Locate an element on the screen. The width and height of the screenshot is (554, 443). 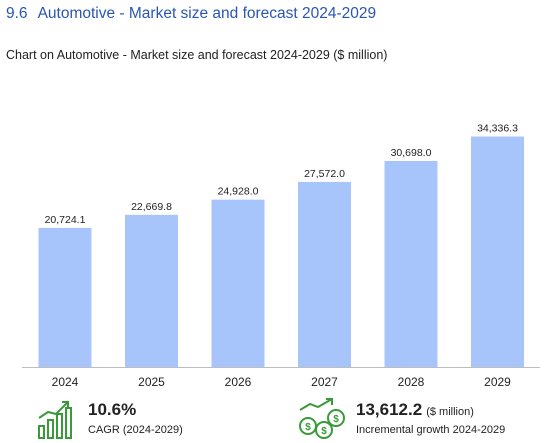
incremental-unit: ($ million) is located at coordinates (450, 412).